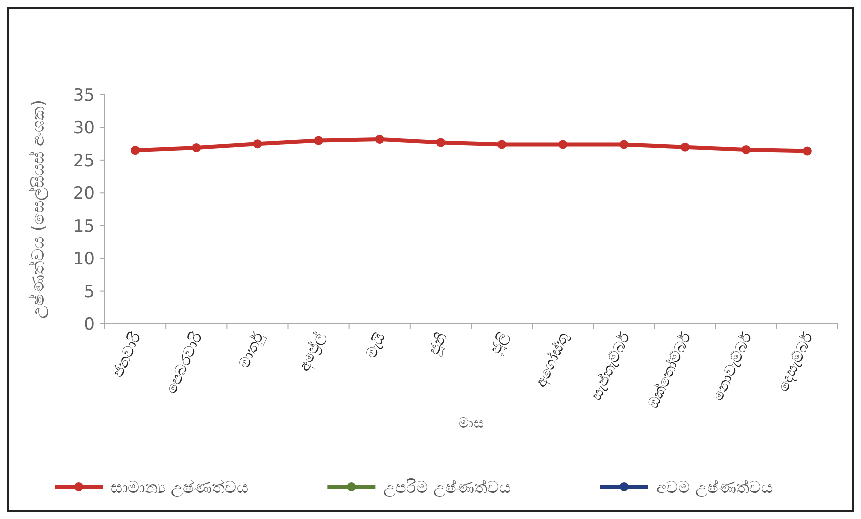 The height and width of the screenshot is (519, 861). Describe the element at coordinates (84, 96) in the screenshot. I see `y-tick-label: 35` at that location.